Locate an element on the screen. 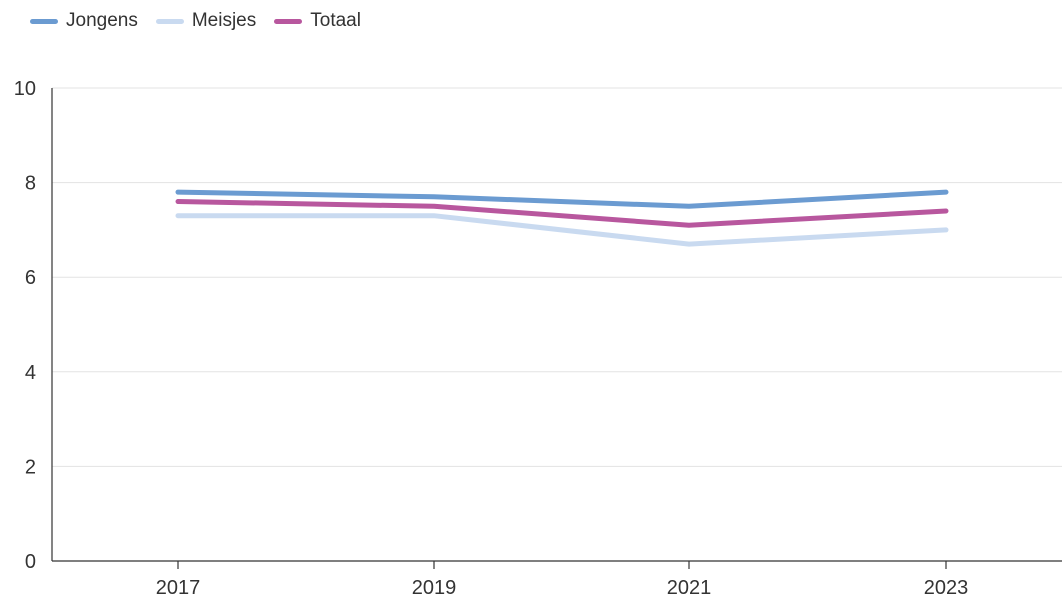  x-tick-label-2019: 2019 is located at coordinates (434, 588).